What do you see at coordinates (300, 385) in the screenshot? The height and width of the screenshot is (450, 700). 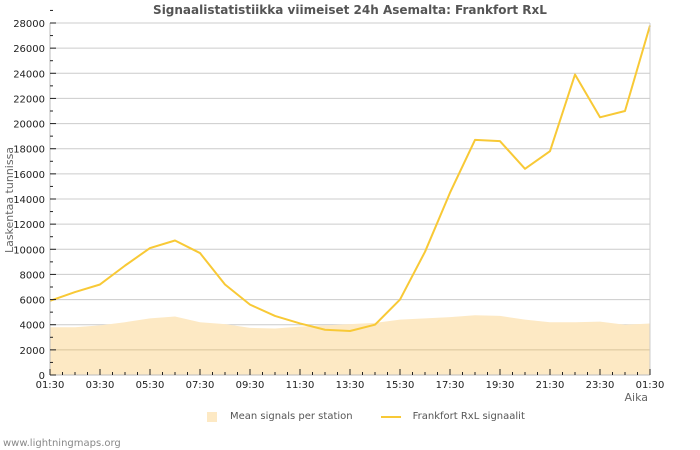 I see `x-tick-label: 11:30` at bounding box center [300, 385].